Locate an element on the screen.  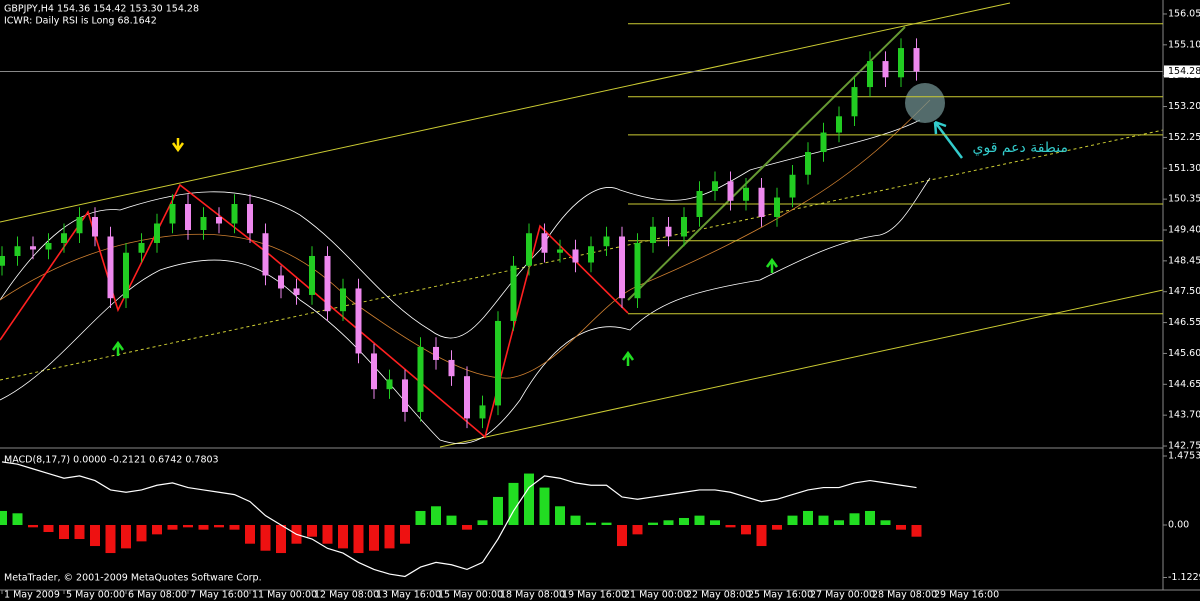
x-tick-label: 11 May 00:00 is located at coordinates (284, 595).